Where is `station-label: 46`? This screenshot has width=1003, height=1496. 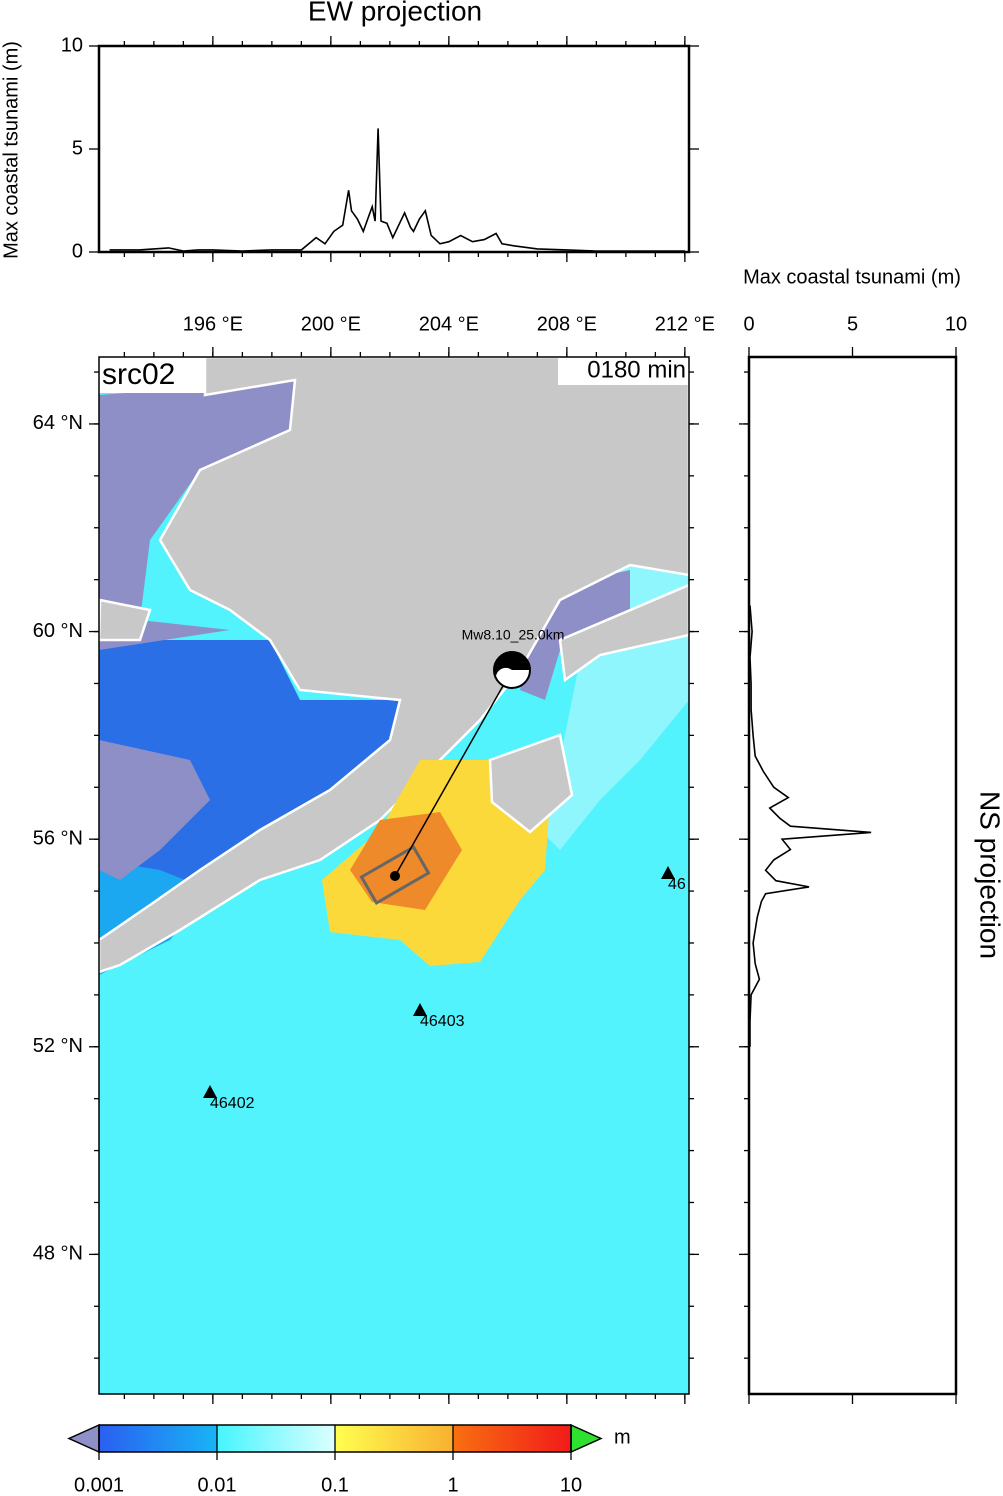
station-label: 46 is located at coordinates (677, 884).